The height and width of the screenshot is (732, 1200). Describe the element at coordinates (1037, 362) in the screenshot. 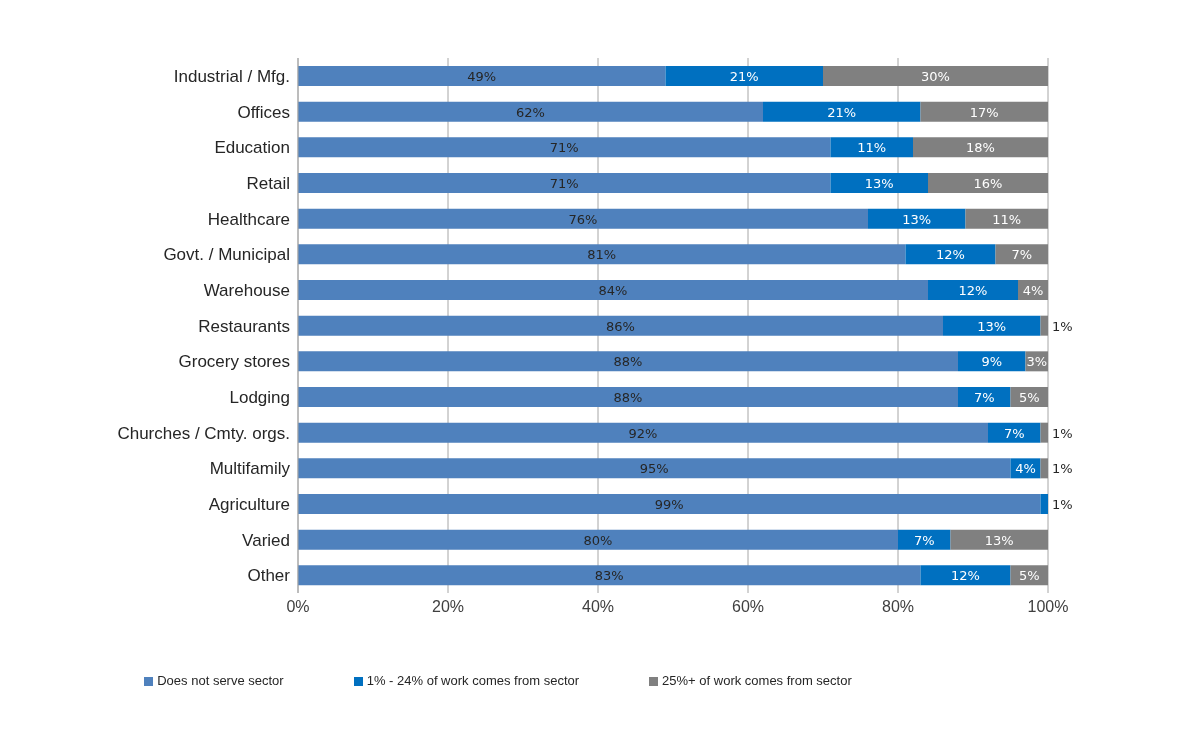

I see `data-label: 3%` at that location.